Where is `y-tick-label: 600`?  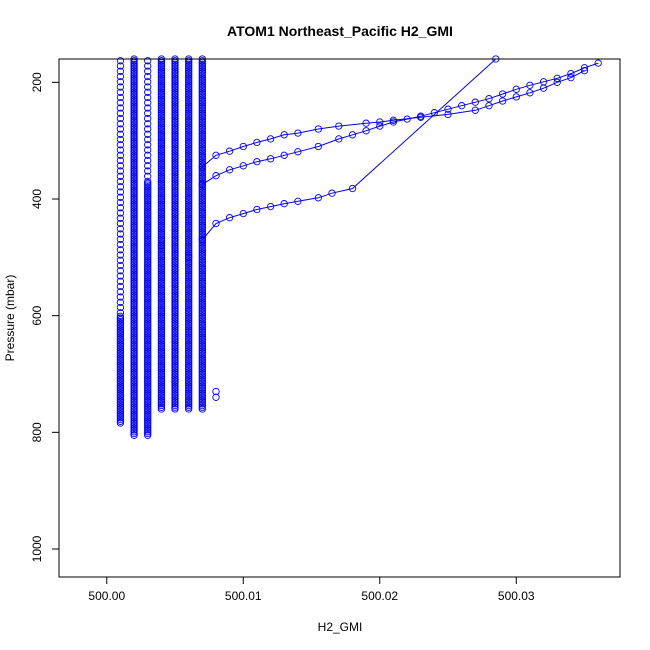
y-tick-label: 600 is located at coordinates (37, 315).